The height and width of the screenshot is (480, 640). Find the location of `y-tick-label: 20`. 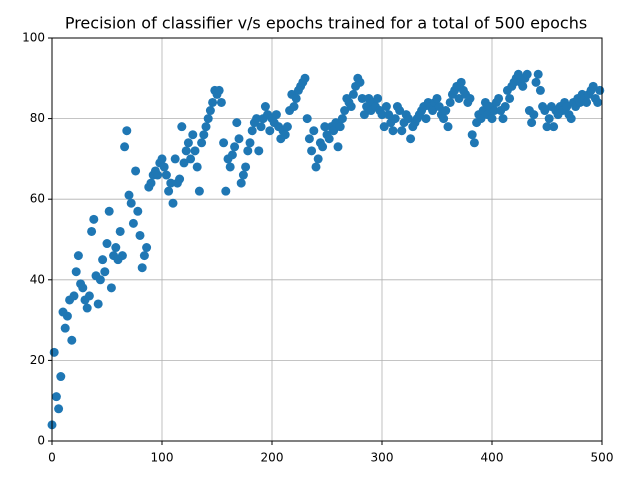

y-tick-label: 20 is located at coordinates (37, 360).